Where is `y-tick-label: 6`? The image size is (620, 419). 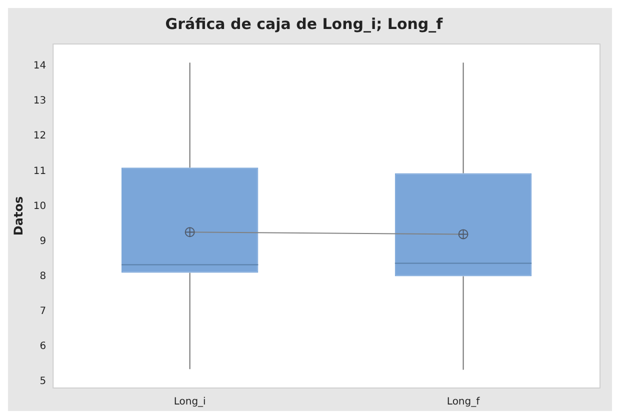
y-tick-label: 6 is located at coordinates (43, 346).